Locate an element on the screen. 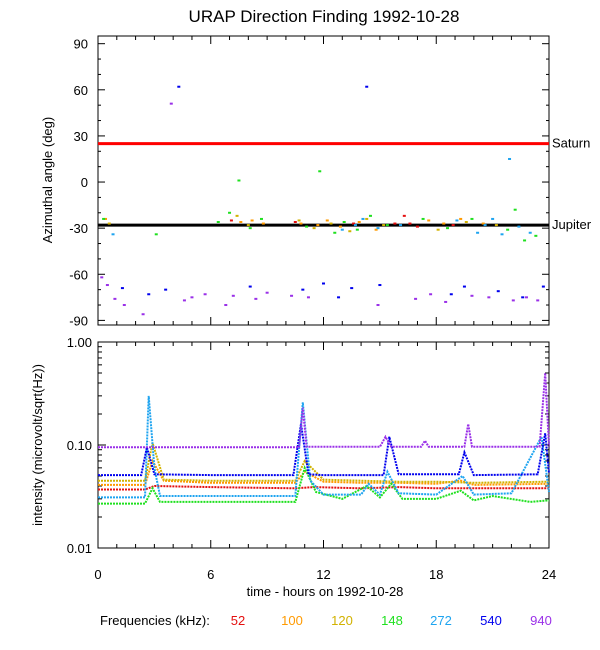 The height and width of the screenshot is (650, 600). legend-item-148: 148 is located at coordinates (392, 620).